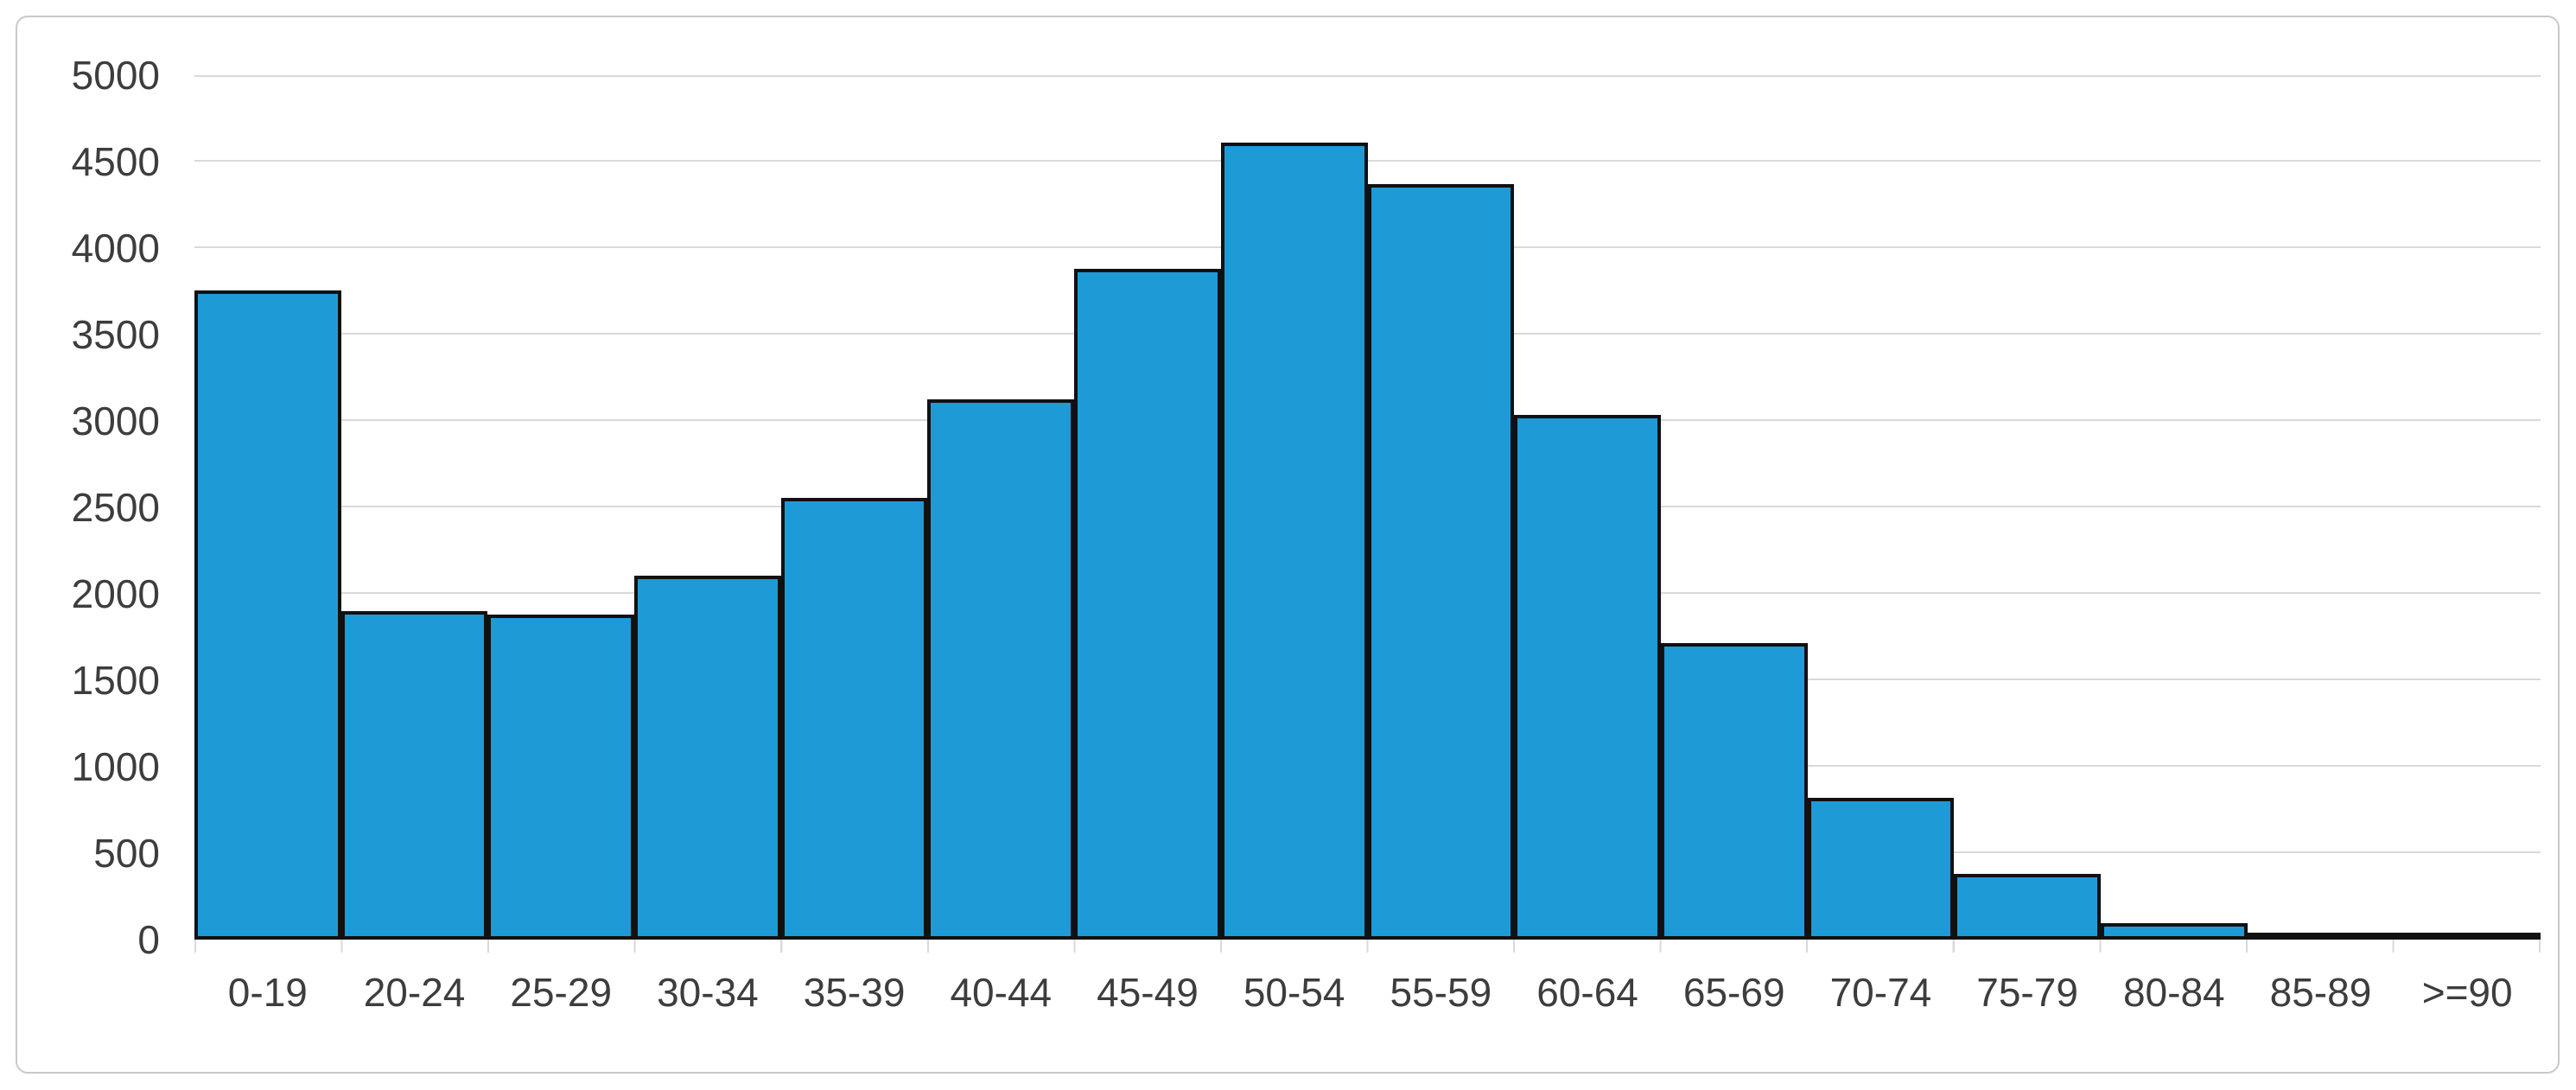 The width and height of the screenshot is (2576, 1090). What do you see at coordinates (2027, 992) in the screenshot?
I see `x-tick-label: 75-79` at bounding box center [2027, 992].